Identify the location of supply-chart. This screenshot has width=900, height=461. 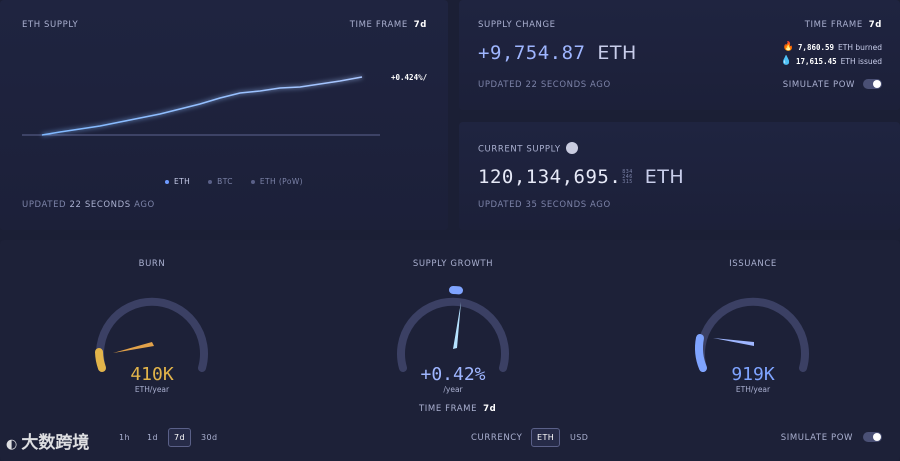
(201, 106).